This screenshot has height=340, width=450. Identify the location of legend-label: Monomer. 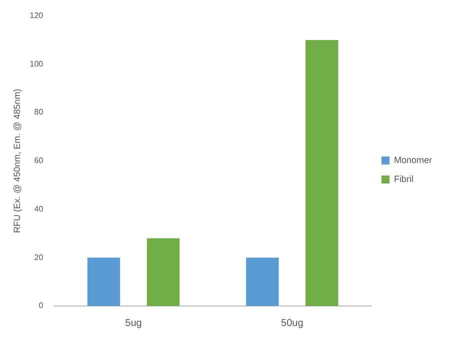
(413, 159).